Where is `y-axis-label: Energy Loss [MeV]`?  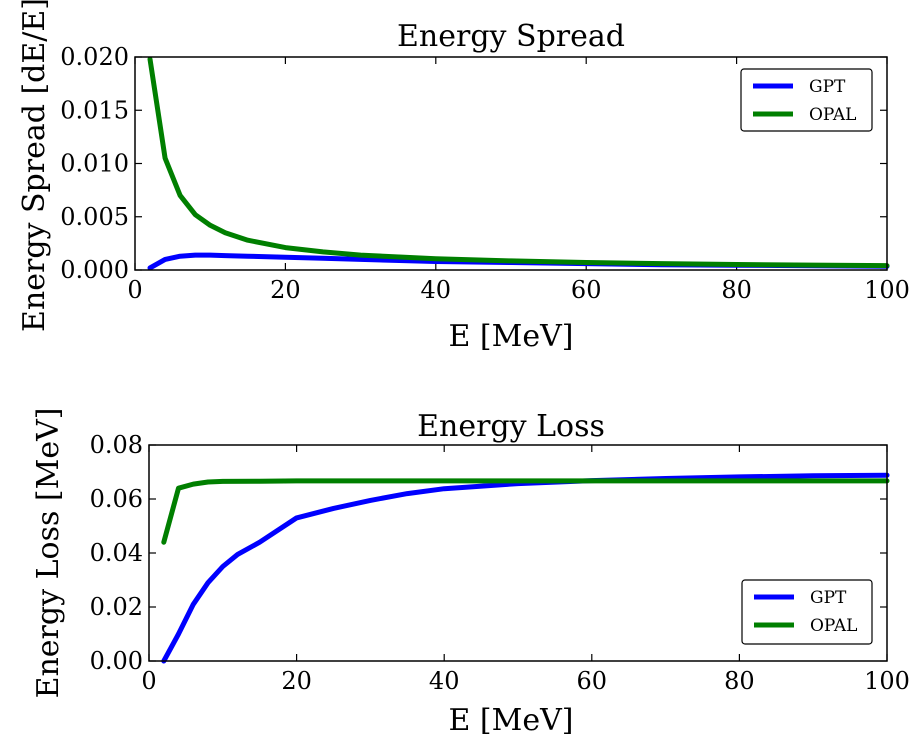 y-axis-label: Energy Loss [MeV] is located at coordinates (48, 553).